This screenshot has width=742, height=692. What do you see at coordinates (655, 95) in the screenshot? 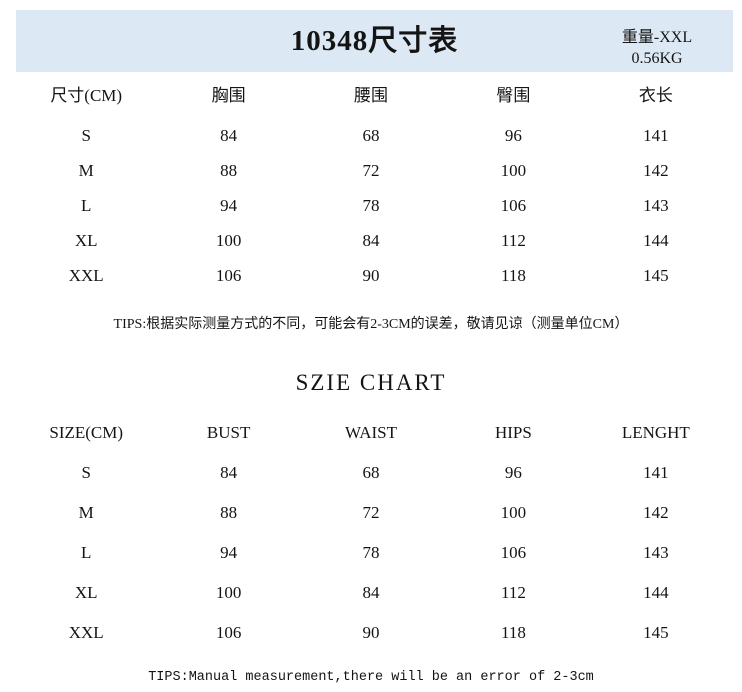
I see `column-header: 衣长` at bounding box center [655, 95].